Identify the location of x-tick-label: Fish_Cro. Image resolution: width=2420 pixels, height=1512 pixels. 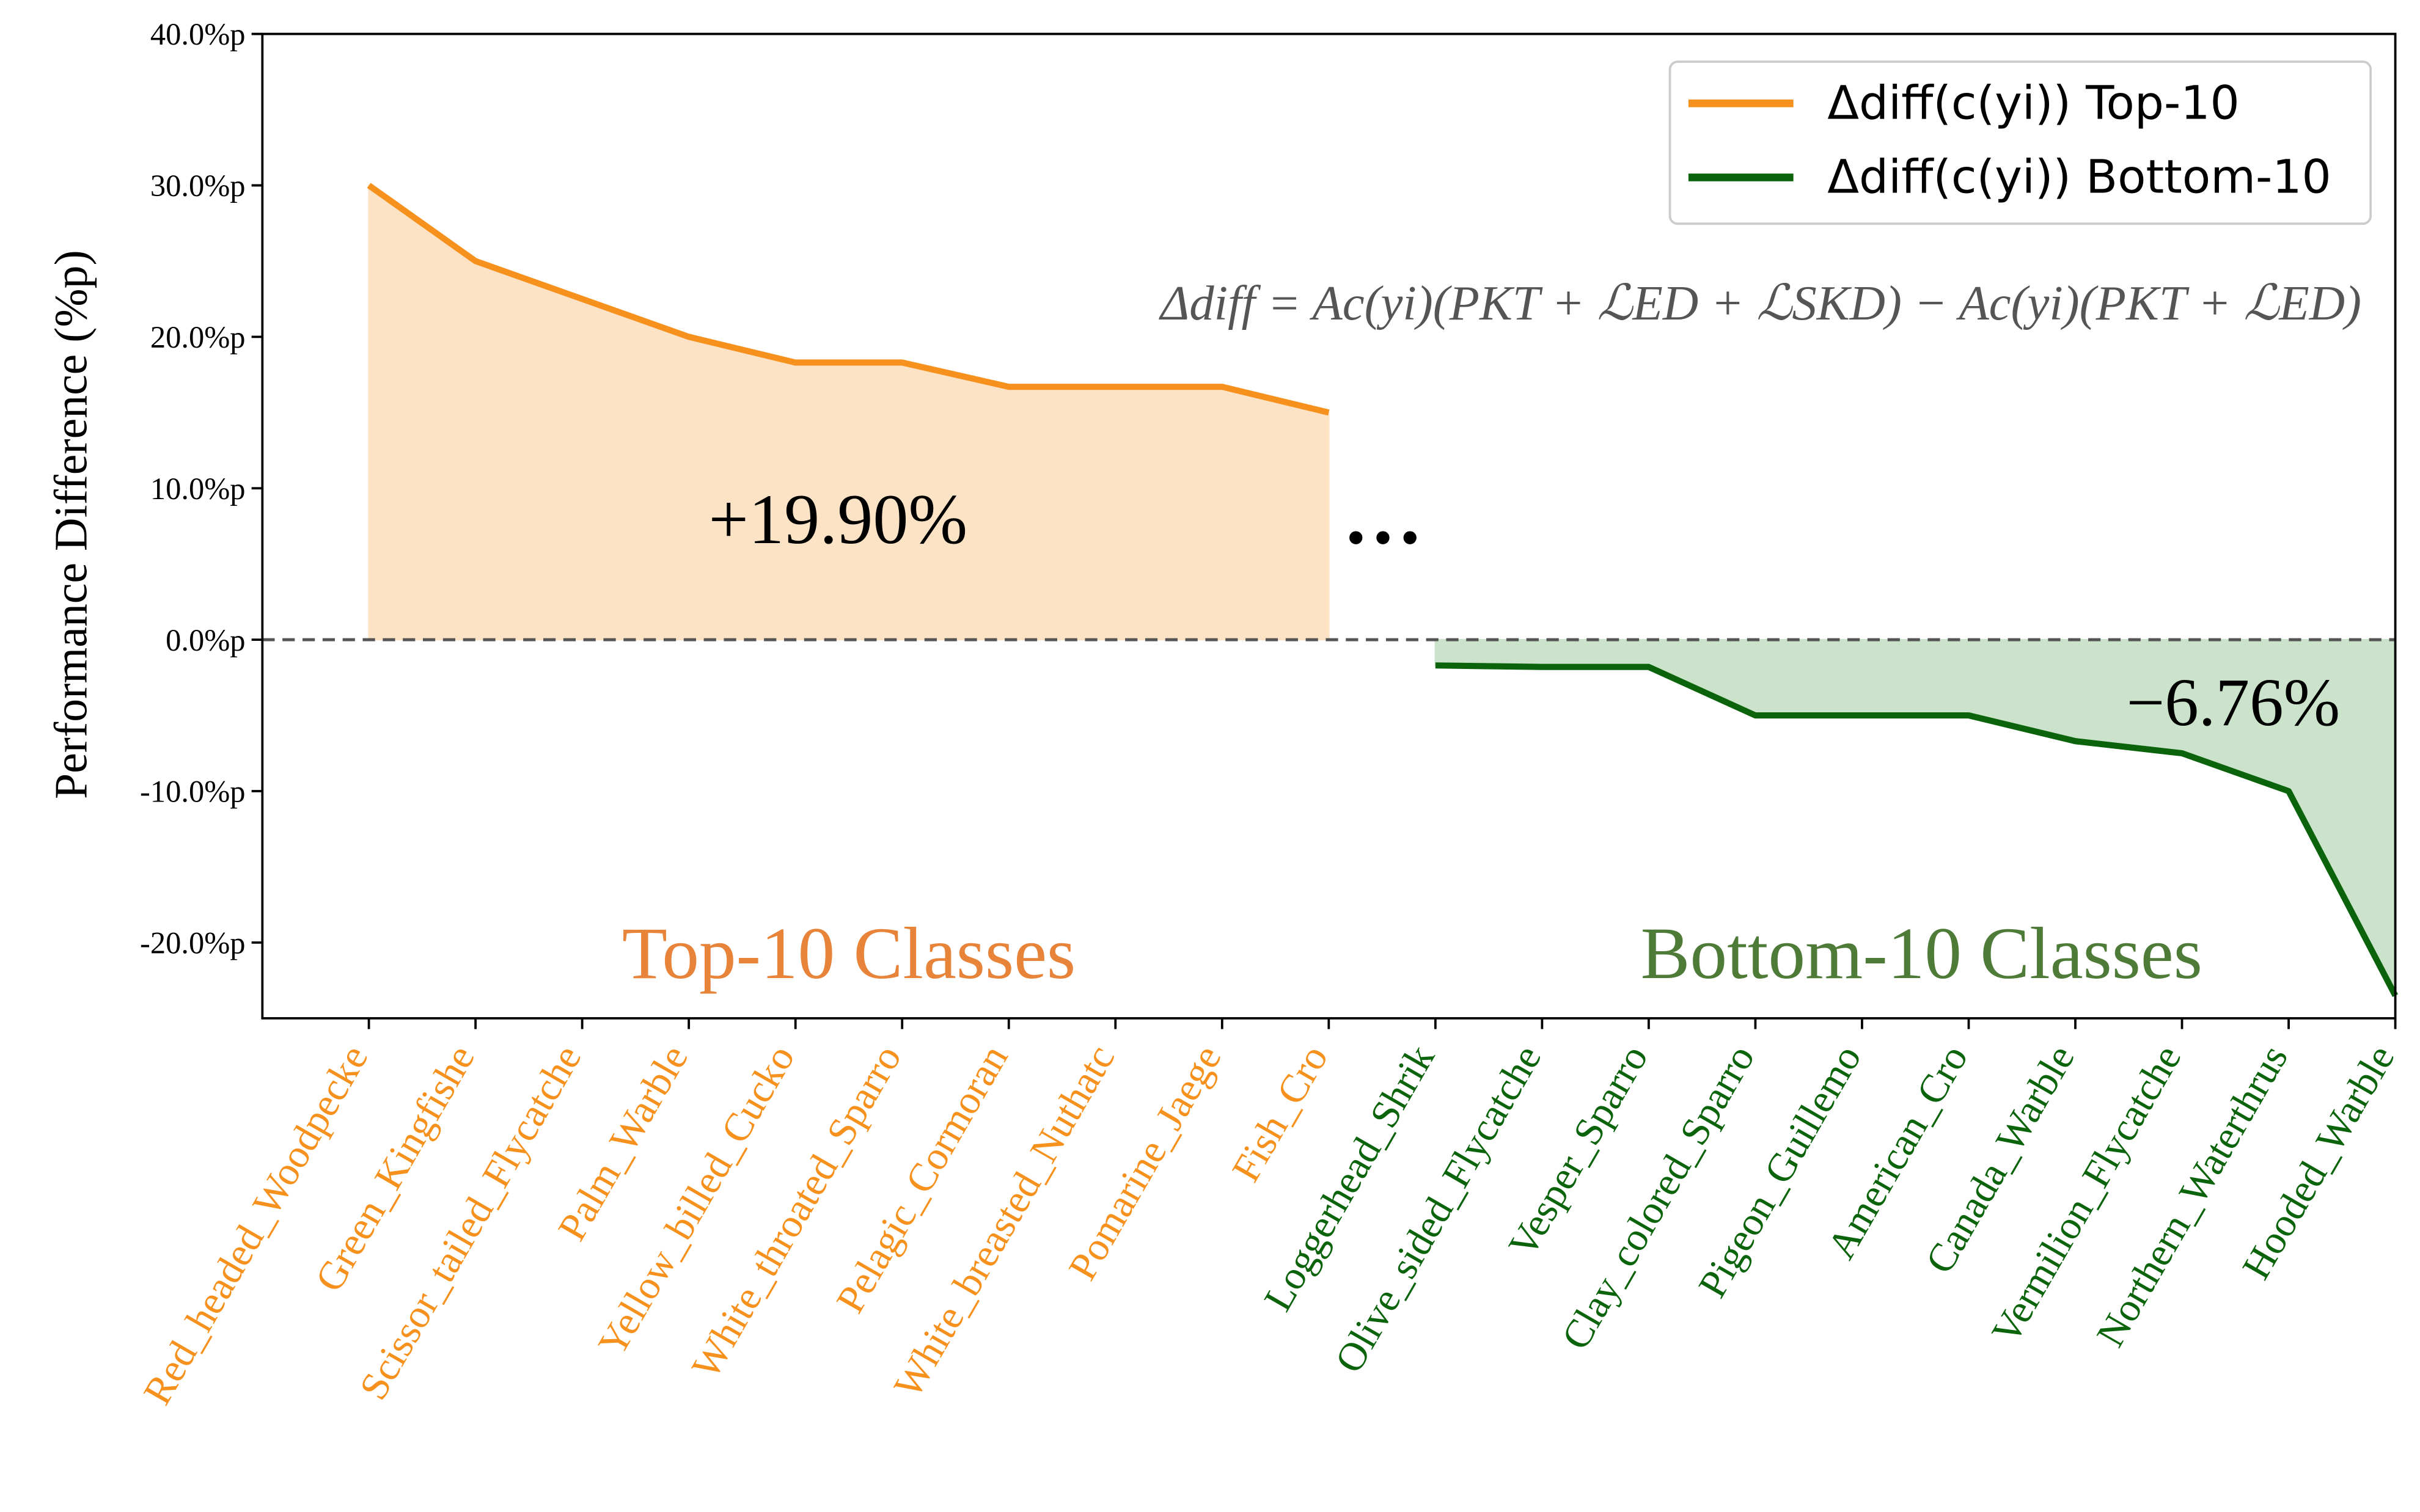
(1280, 1113).